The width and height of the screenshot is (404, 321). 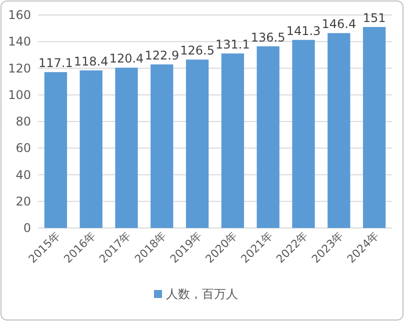 I want to click on data-label: 122.9, so click(x=162, y=55).